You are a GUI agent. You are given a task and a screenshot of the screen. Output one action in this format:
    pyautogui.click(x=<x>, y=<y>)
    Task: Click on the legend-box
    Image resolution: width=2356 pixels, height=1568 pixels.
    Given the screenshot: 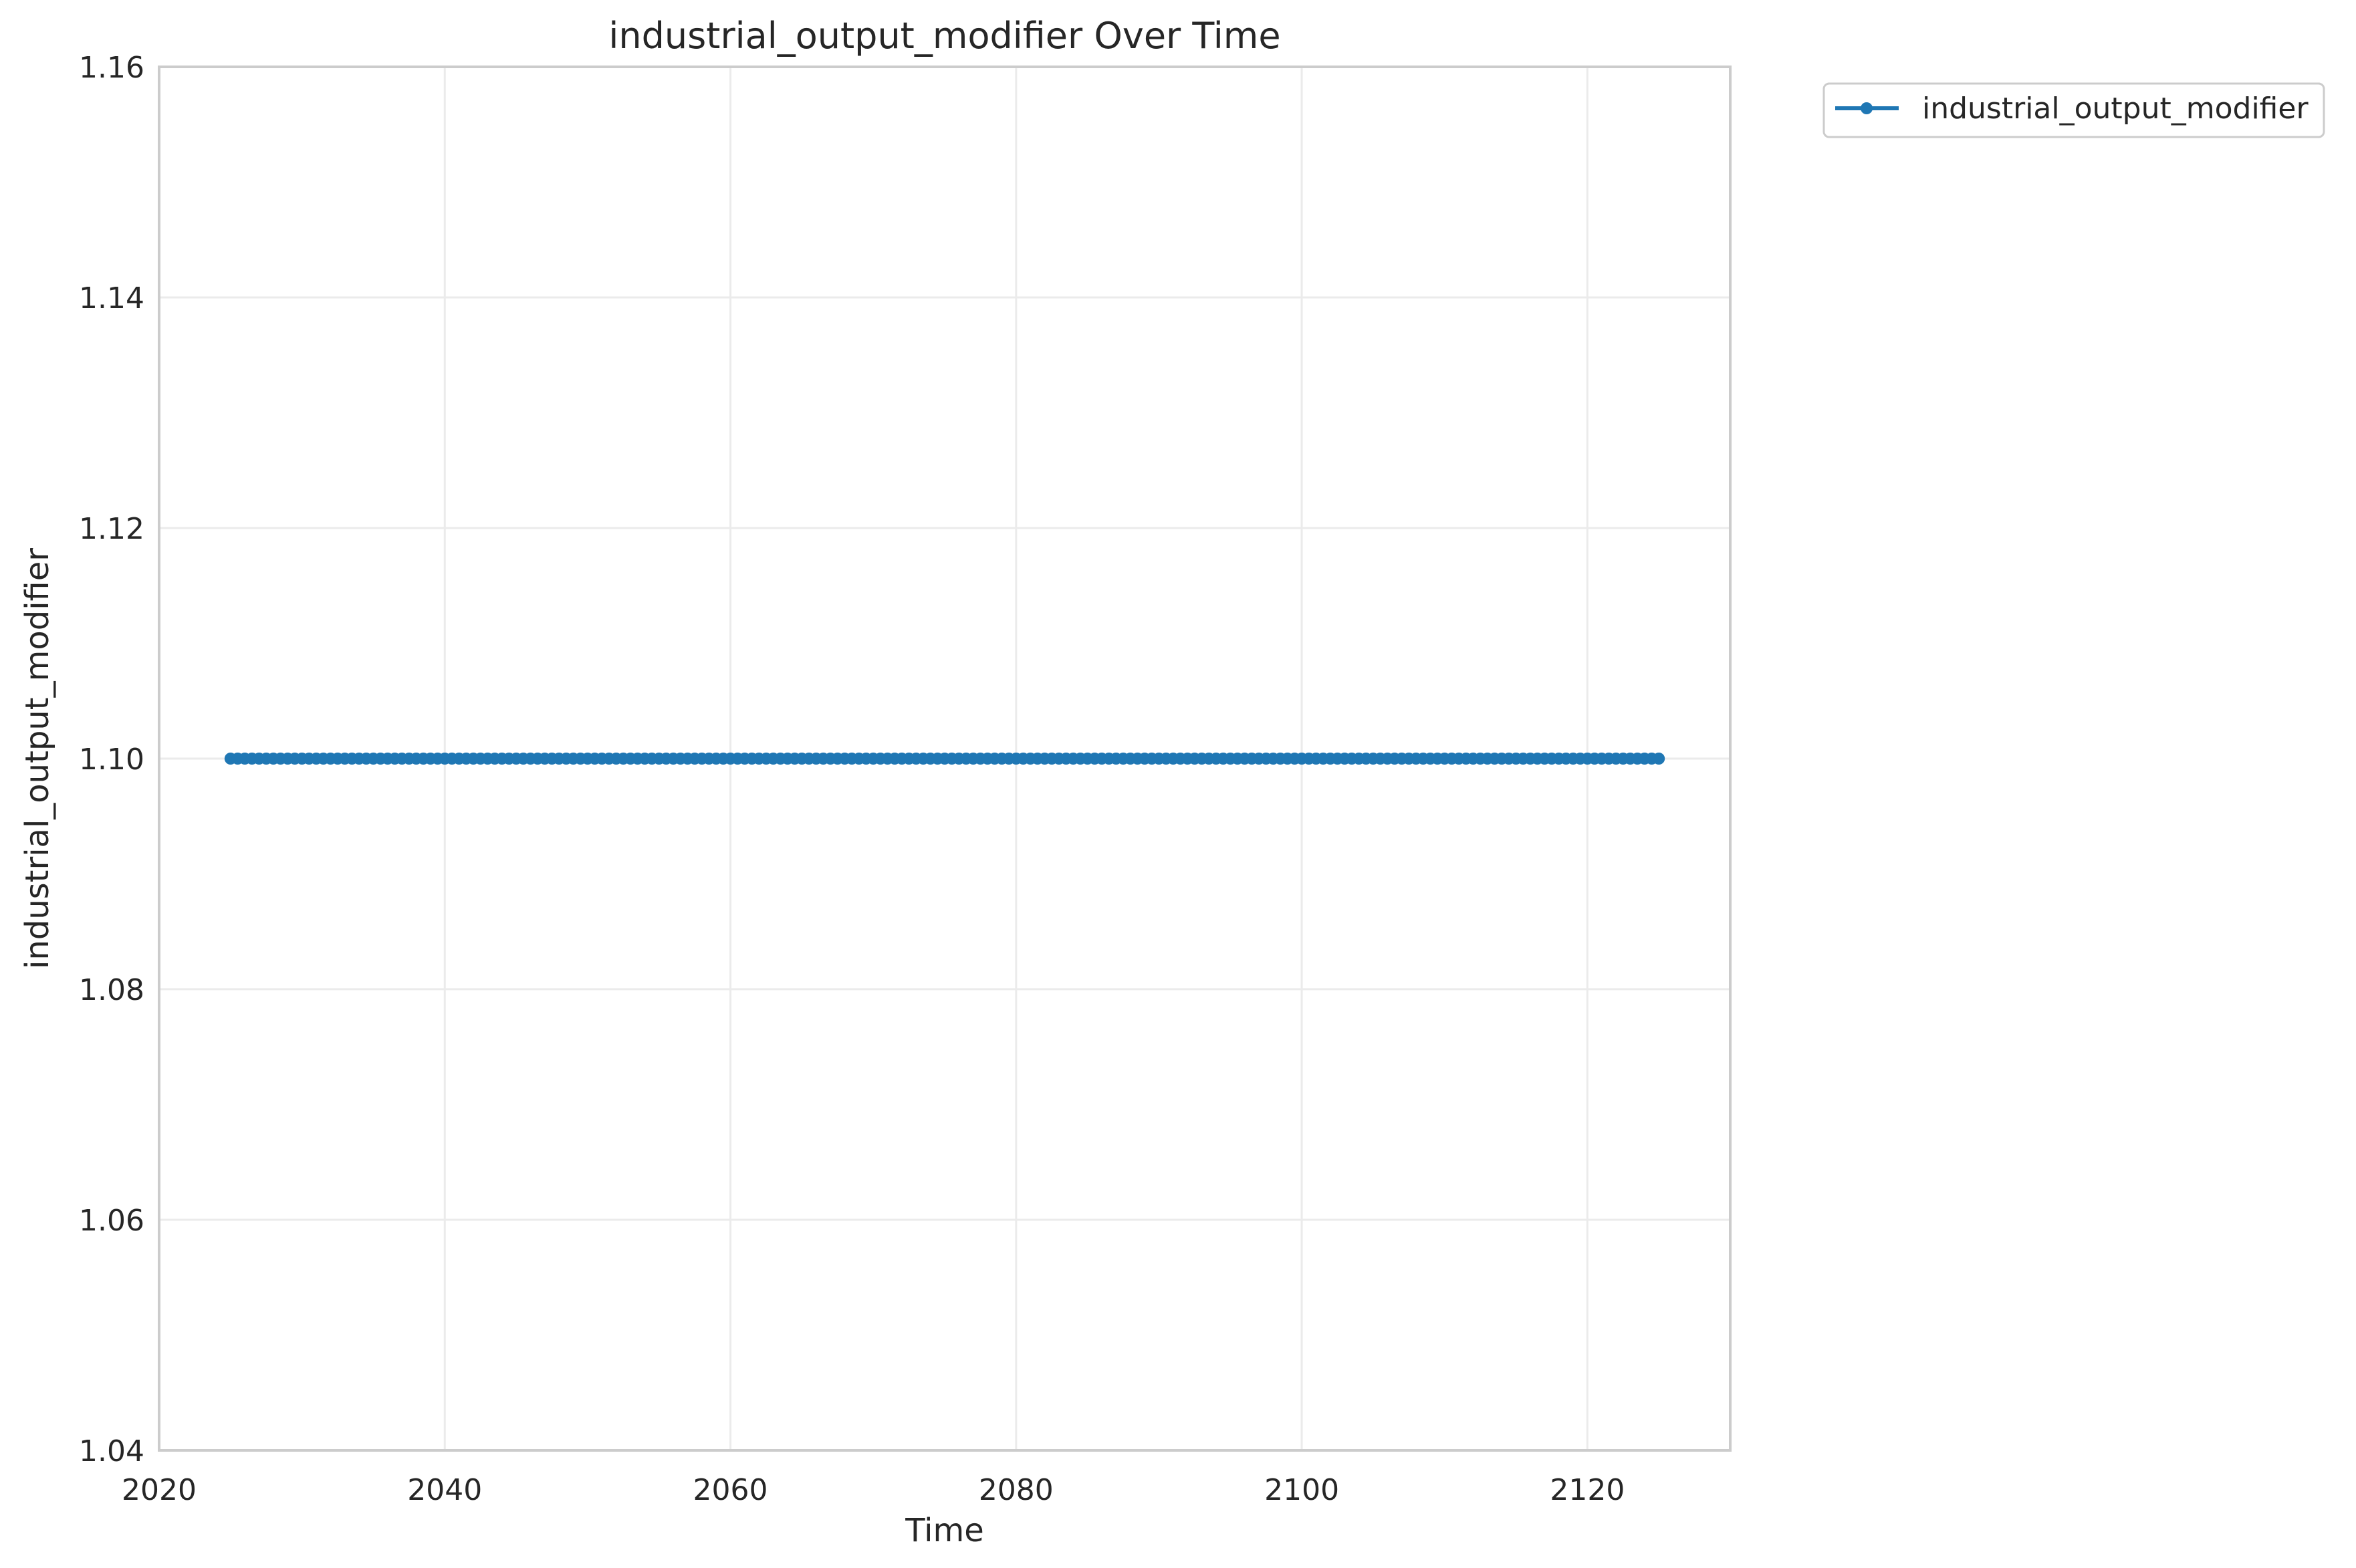 What is the action you would take?
    pyautogui.click(x=2073, y=110)
    